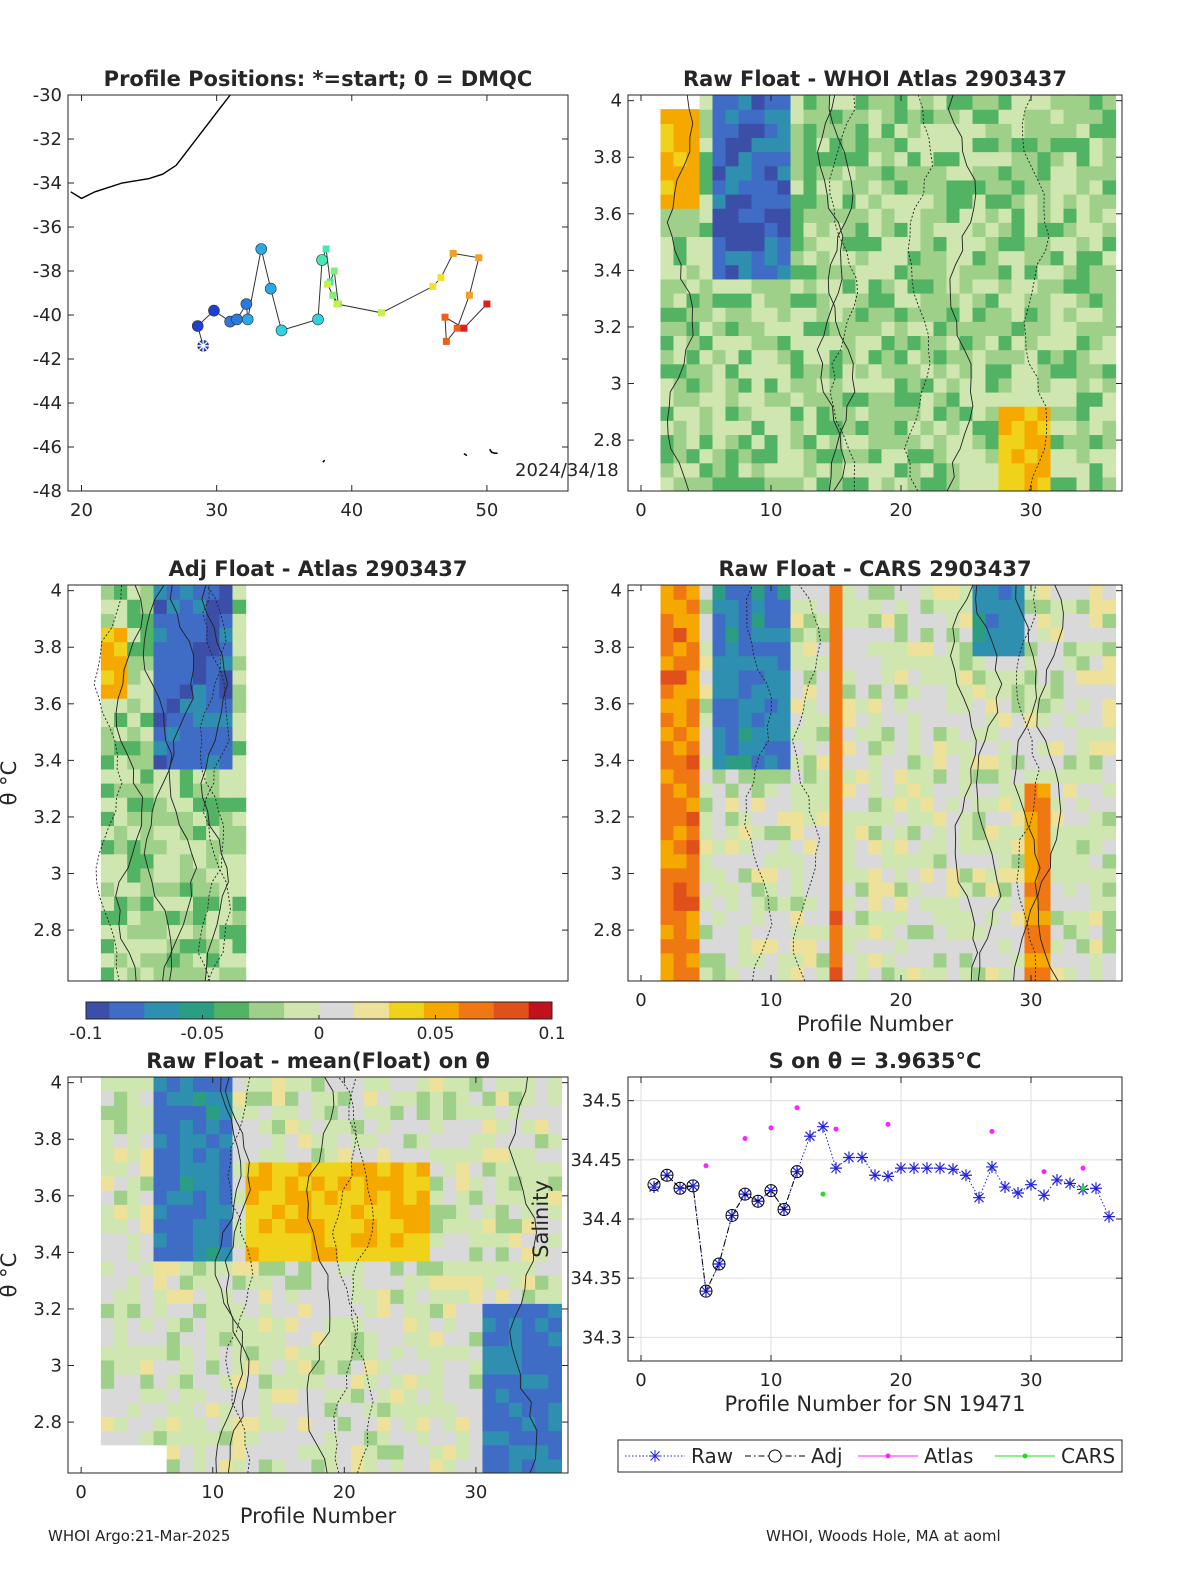 This screenshot has height=1575, width=1200. Describe the element at coordinates (469, 295) in the screenshot. I see `profile-marker` at that location.